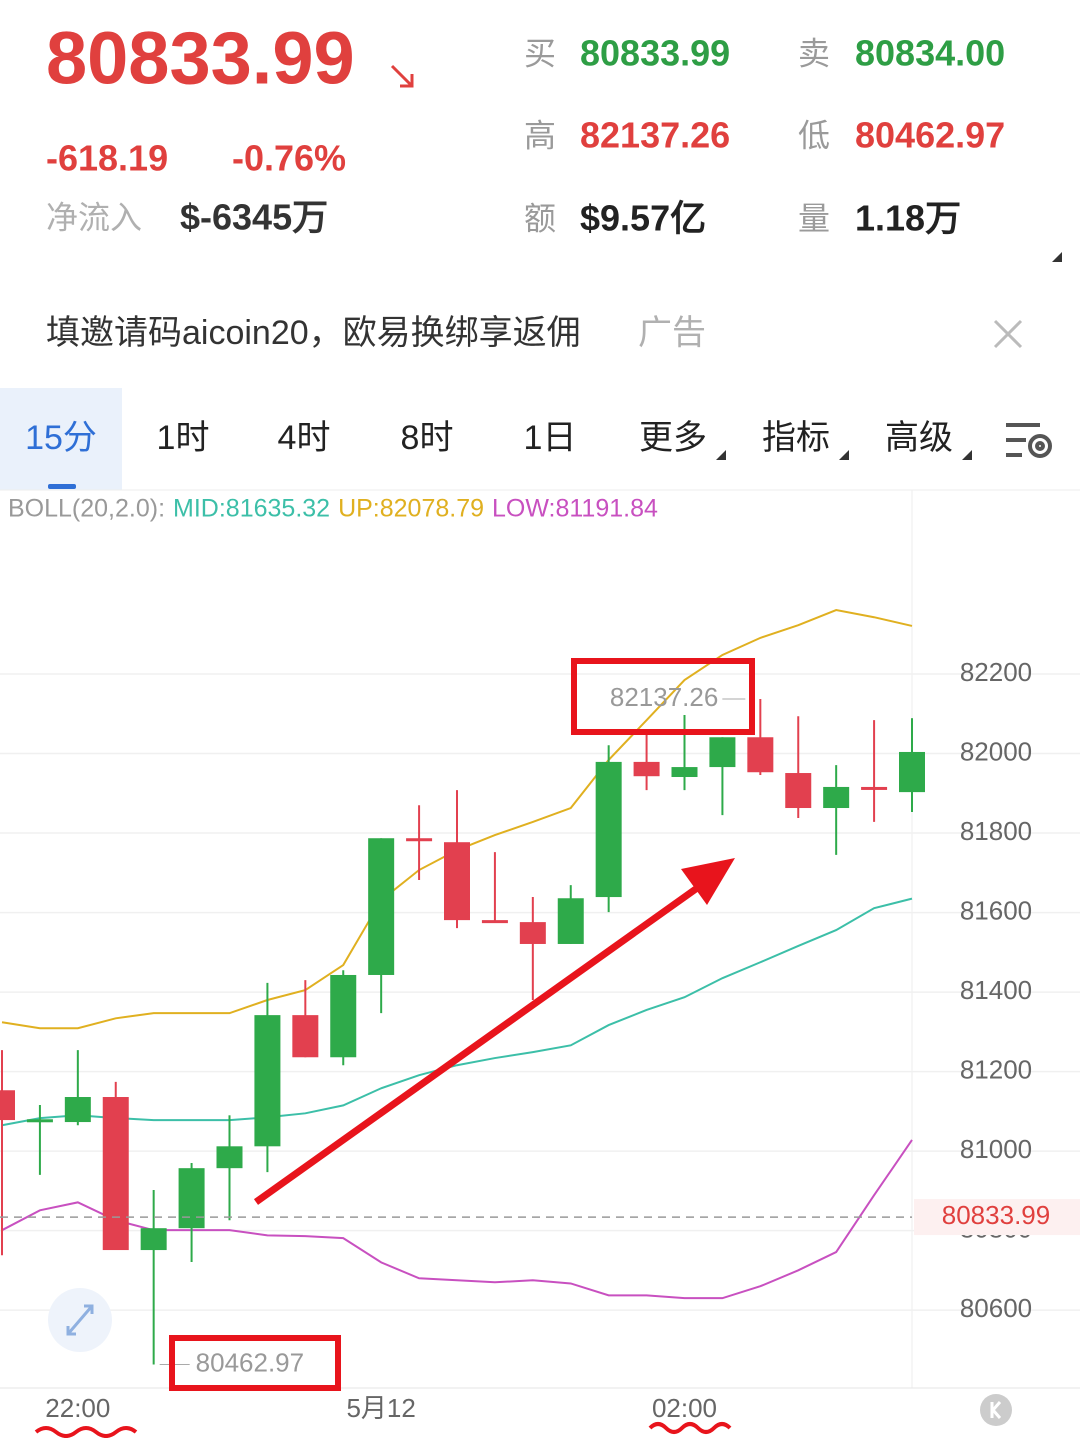 This screenshot has width=1080, height=1438. I want to click on active-tab-indicator, so click(62, 486).